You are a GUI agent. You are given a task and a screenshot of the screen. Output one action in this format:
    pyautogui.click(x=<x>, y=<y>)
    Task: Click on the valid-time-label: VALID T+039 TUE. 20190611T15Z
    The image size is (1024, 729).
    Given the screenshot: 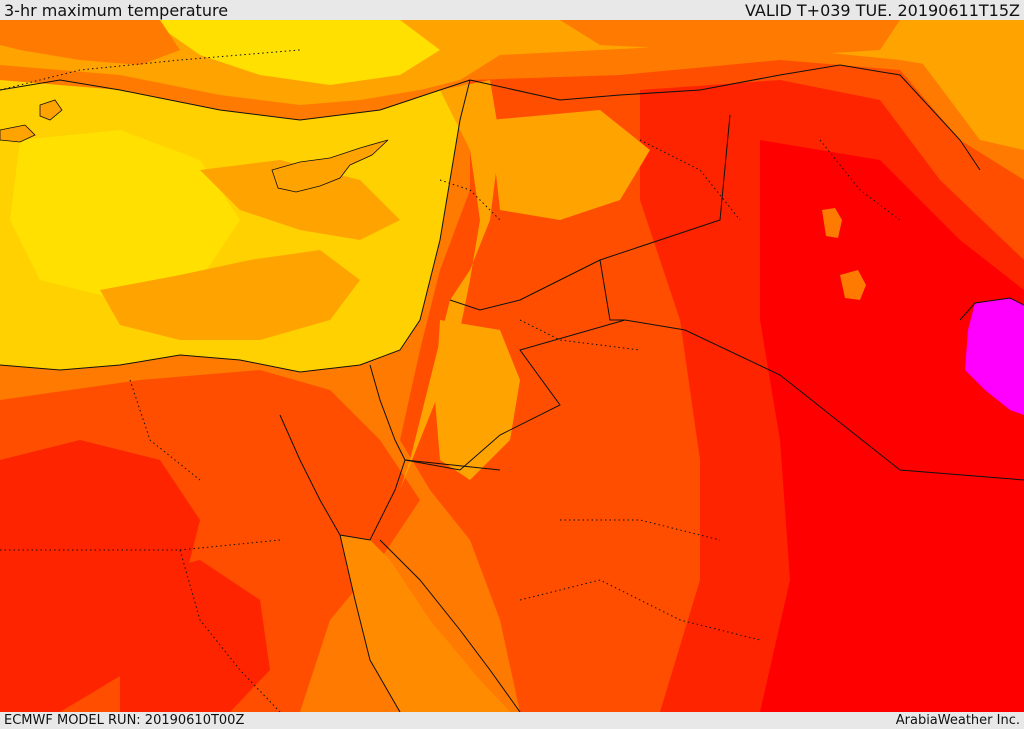 What is the action you would take?
    pyautogui.click(x=882, y=10)
    